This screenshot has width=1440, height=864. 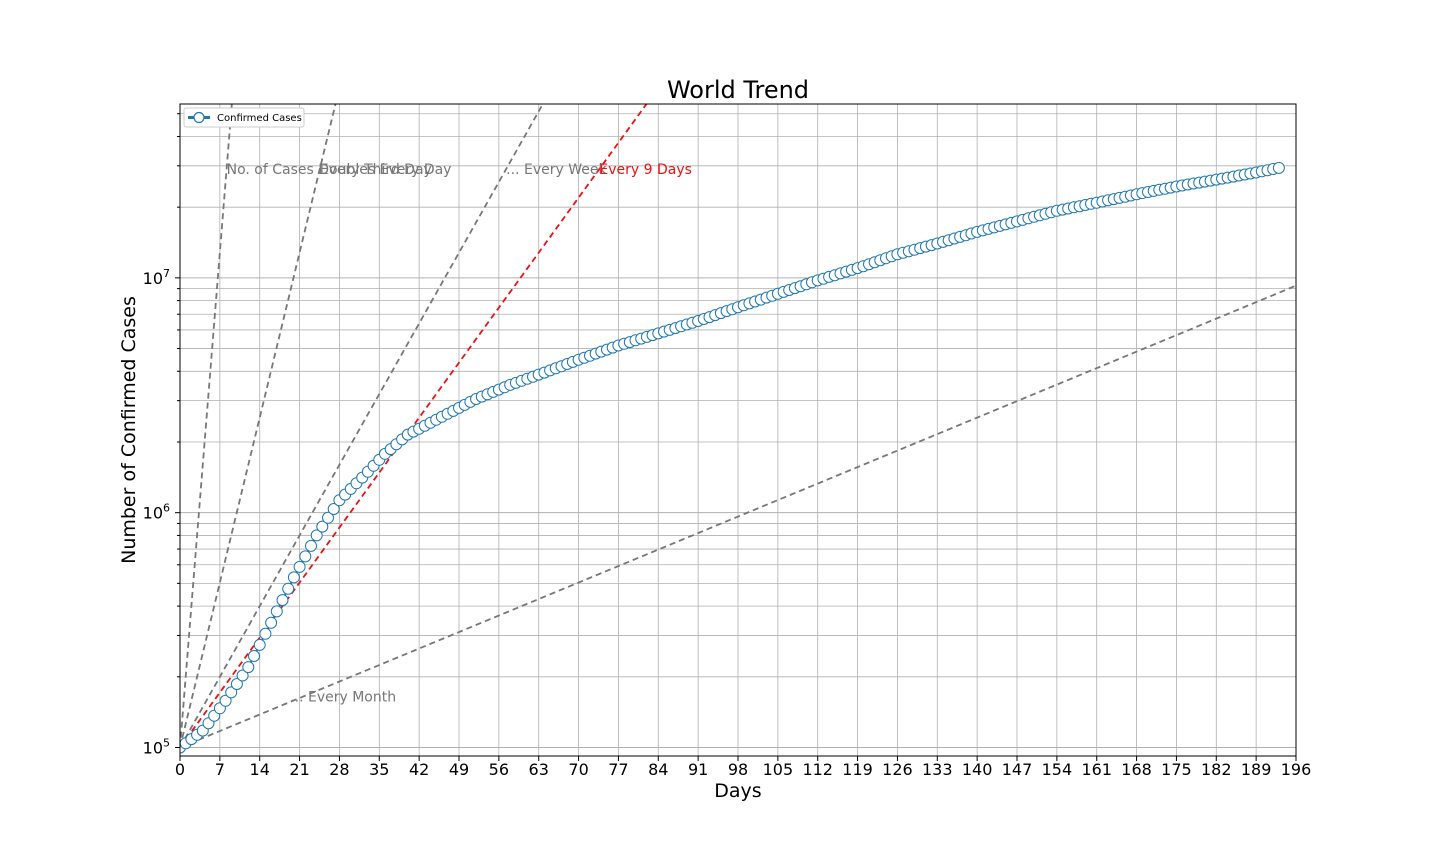 I want to click on x-tick-label: 119, so click(x=857, y=769).